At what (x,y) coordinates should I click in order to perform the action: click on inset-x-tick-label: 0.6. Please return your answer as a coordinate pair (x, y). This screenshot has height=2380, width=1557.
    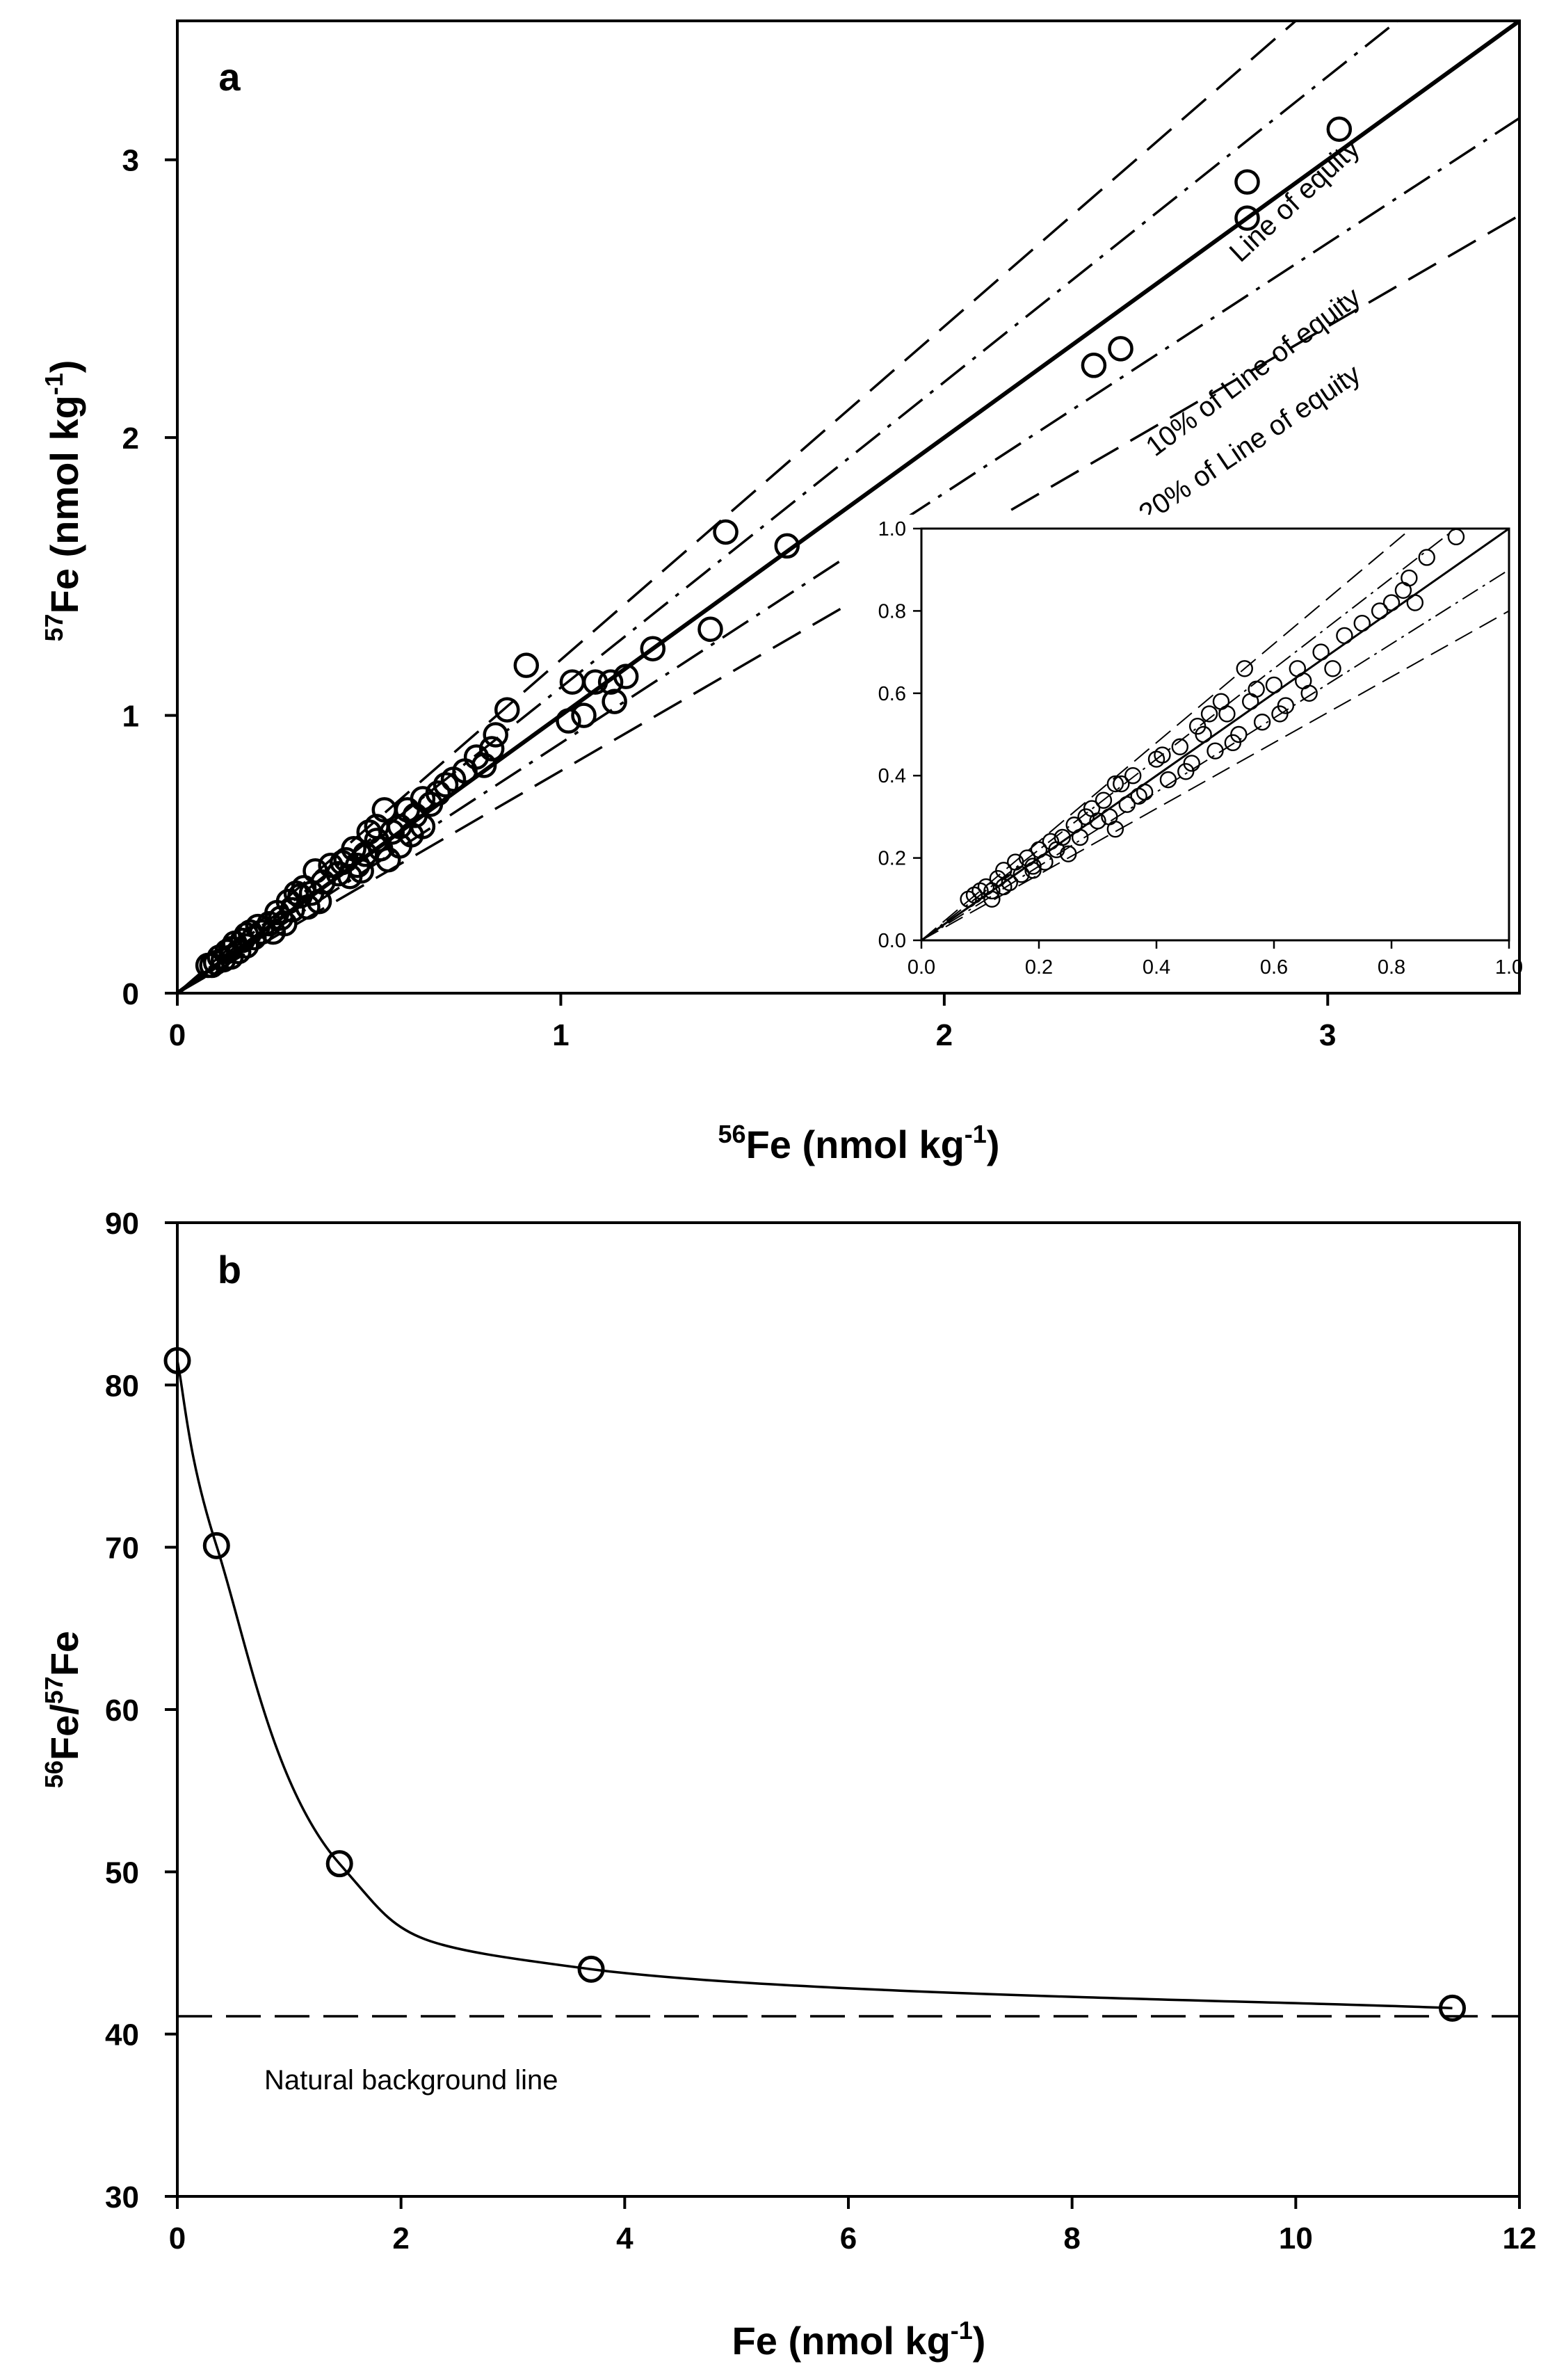
    Looking at the image, I should click on (1274, 967).